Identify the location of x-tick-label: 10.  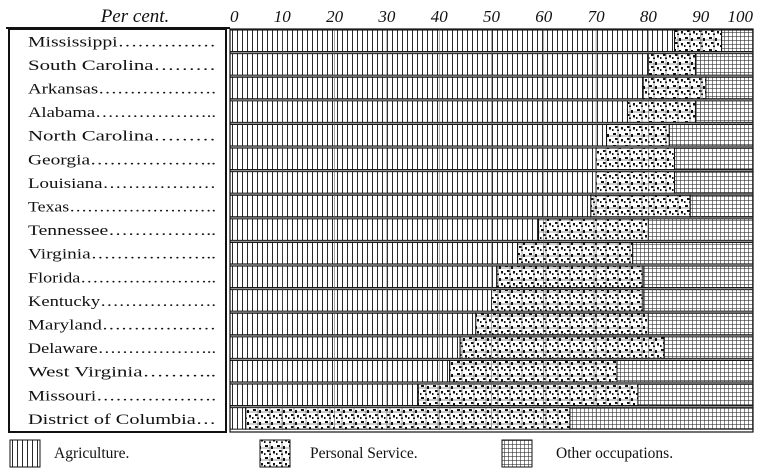
(283, 16).